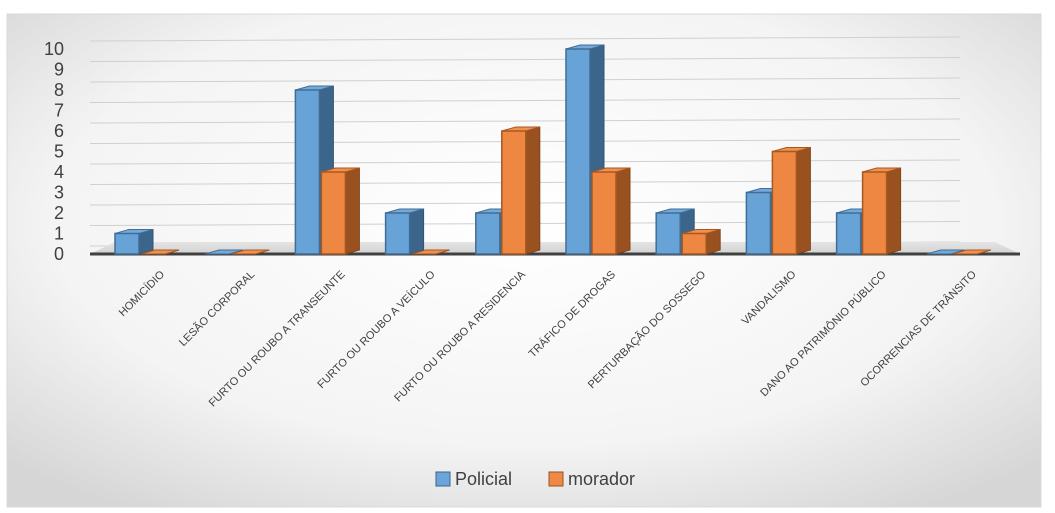 The width and height of the screenshot is (1055, 513). What do you see at coordinates (59, 213) in the screenshot?
I see `y-tick-label: 2` at bounding box center [59, 213].